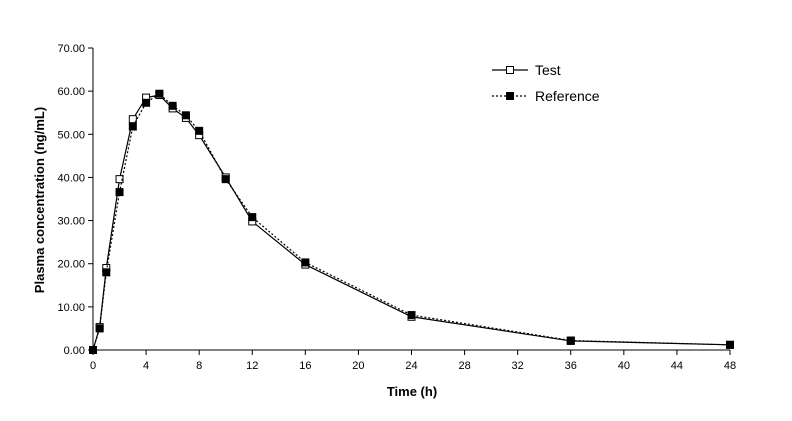  What do you see at coordinates (624, 366) in the screenshot?
I see `x-tick-label: 40` at bounding box center [624, 366].